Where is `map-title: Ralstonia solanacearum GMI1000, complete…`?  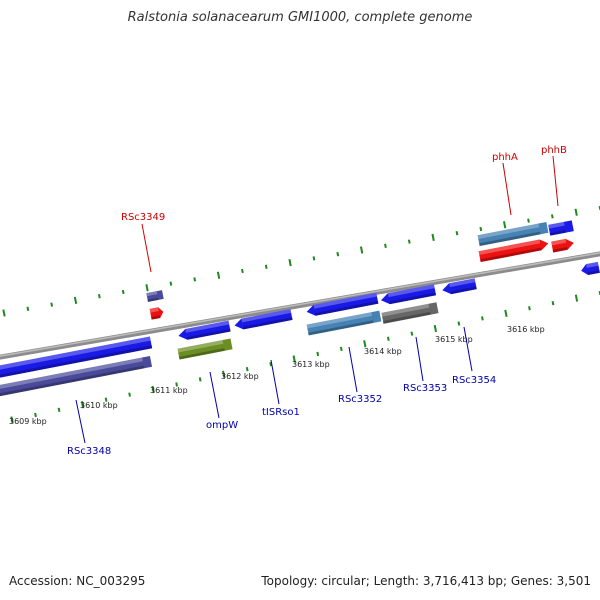 map-title: Ralstonia solanacearum GMI1000, complete… is located at coordinates (300, 17).